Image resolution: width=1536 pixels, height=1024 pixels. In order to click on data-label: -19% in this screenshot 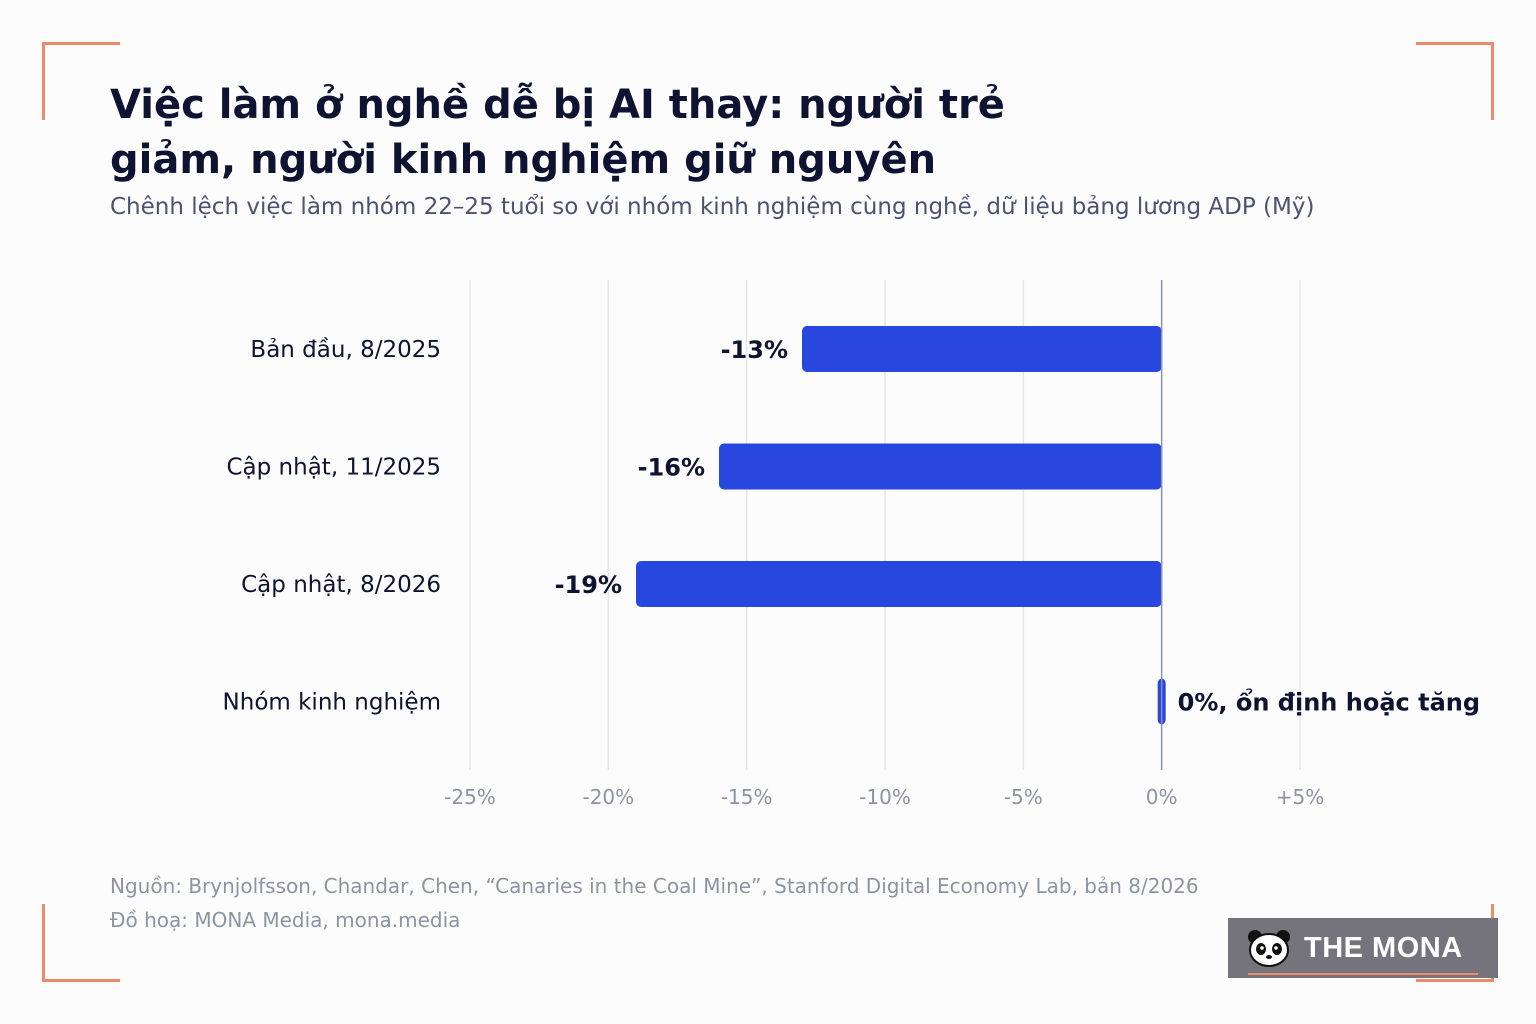, I will do `click(588, 585)`.